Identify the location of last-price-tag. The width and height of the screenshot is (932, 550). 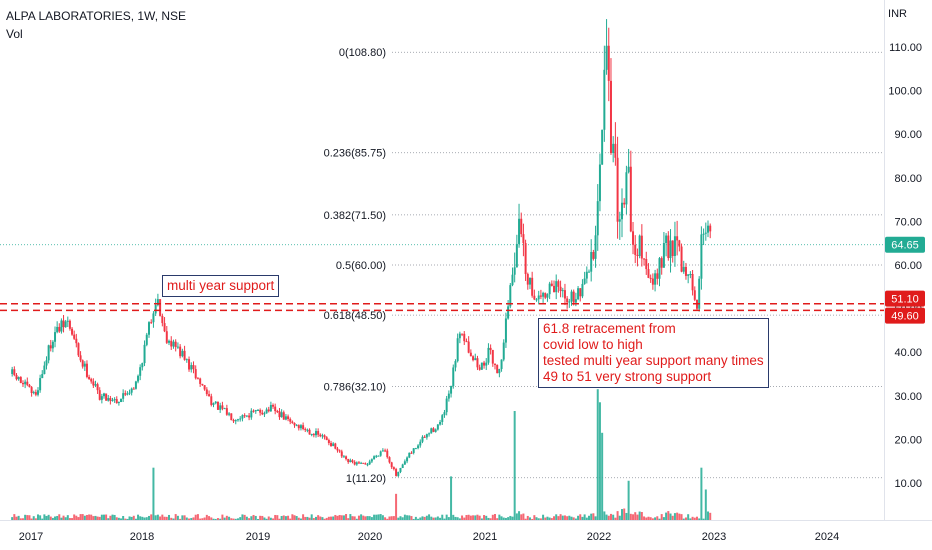
(905, 244).